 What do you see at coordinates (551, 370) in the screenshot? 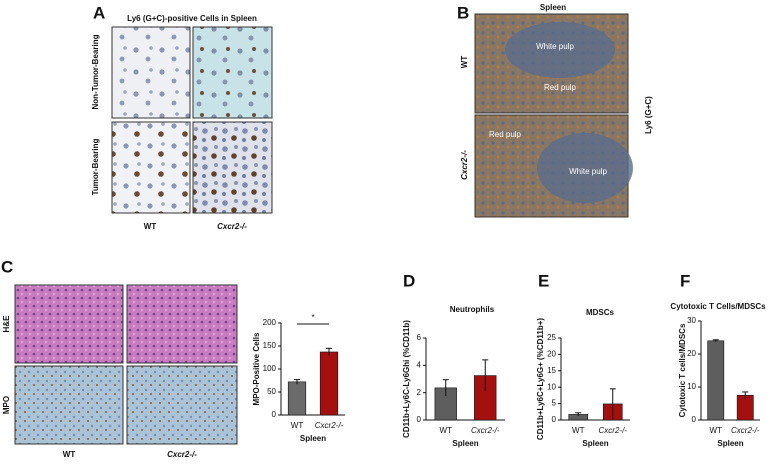
I see `y-tick-label: 15` at bounding box center [551, 370].